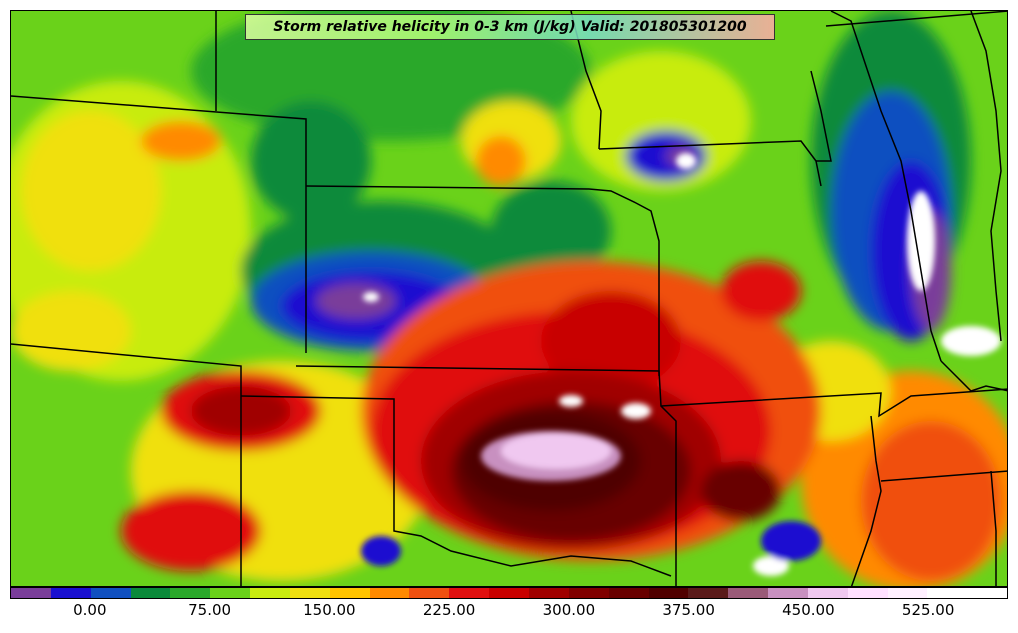 The image size is (1018, 633). Describe the element at coordinates (808, 610) in the screenshot. I see `colorbar-tick-label: 450.00` at that location.